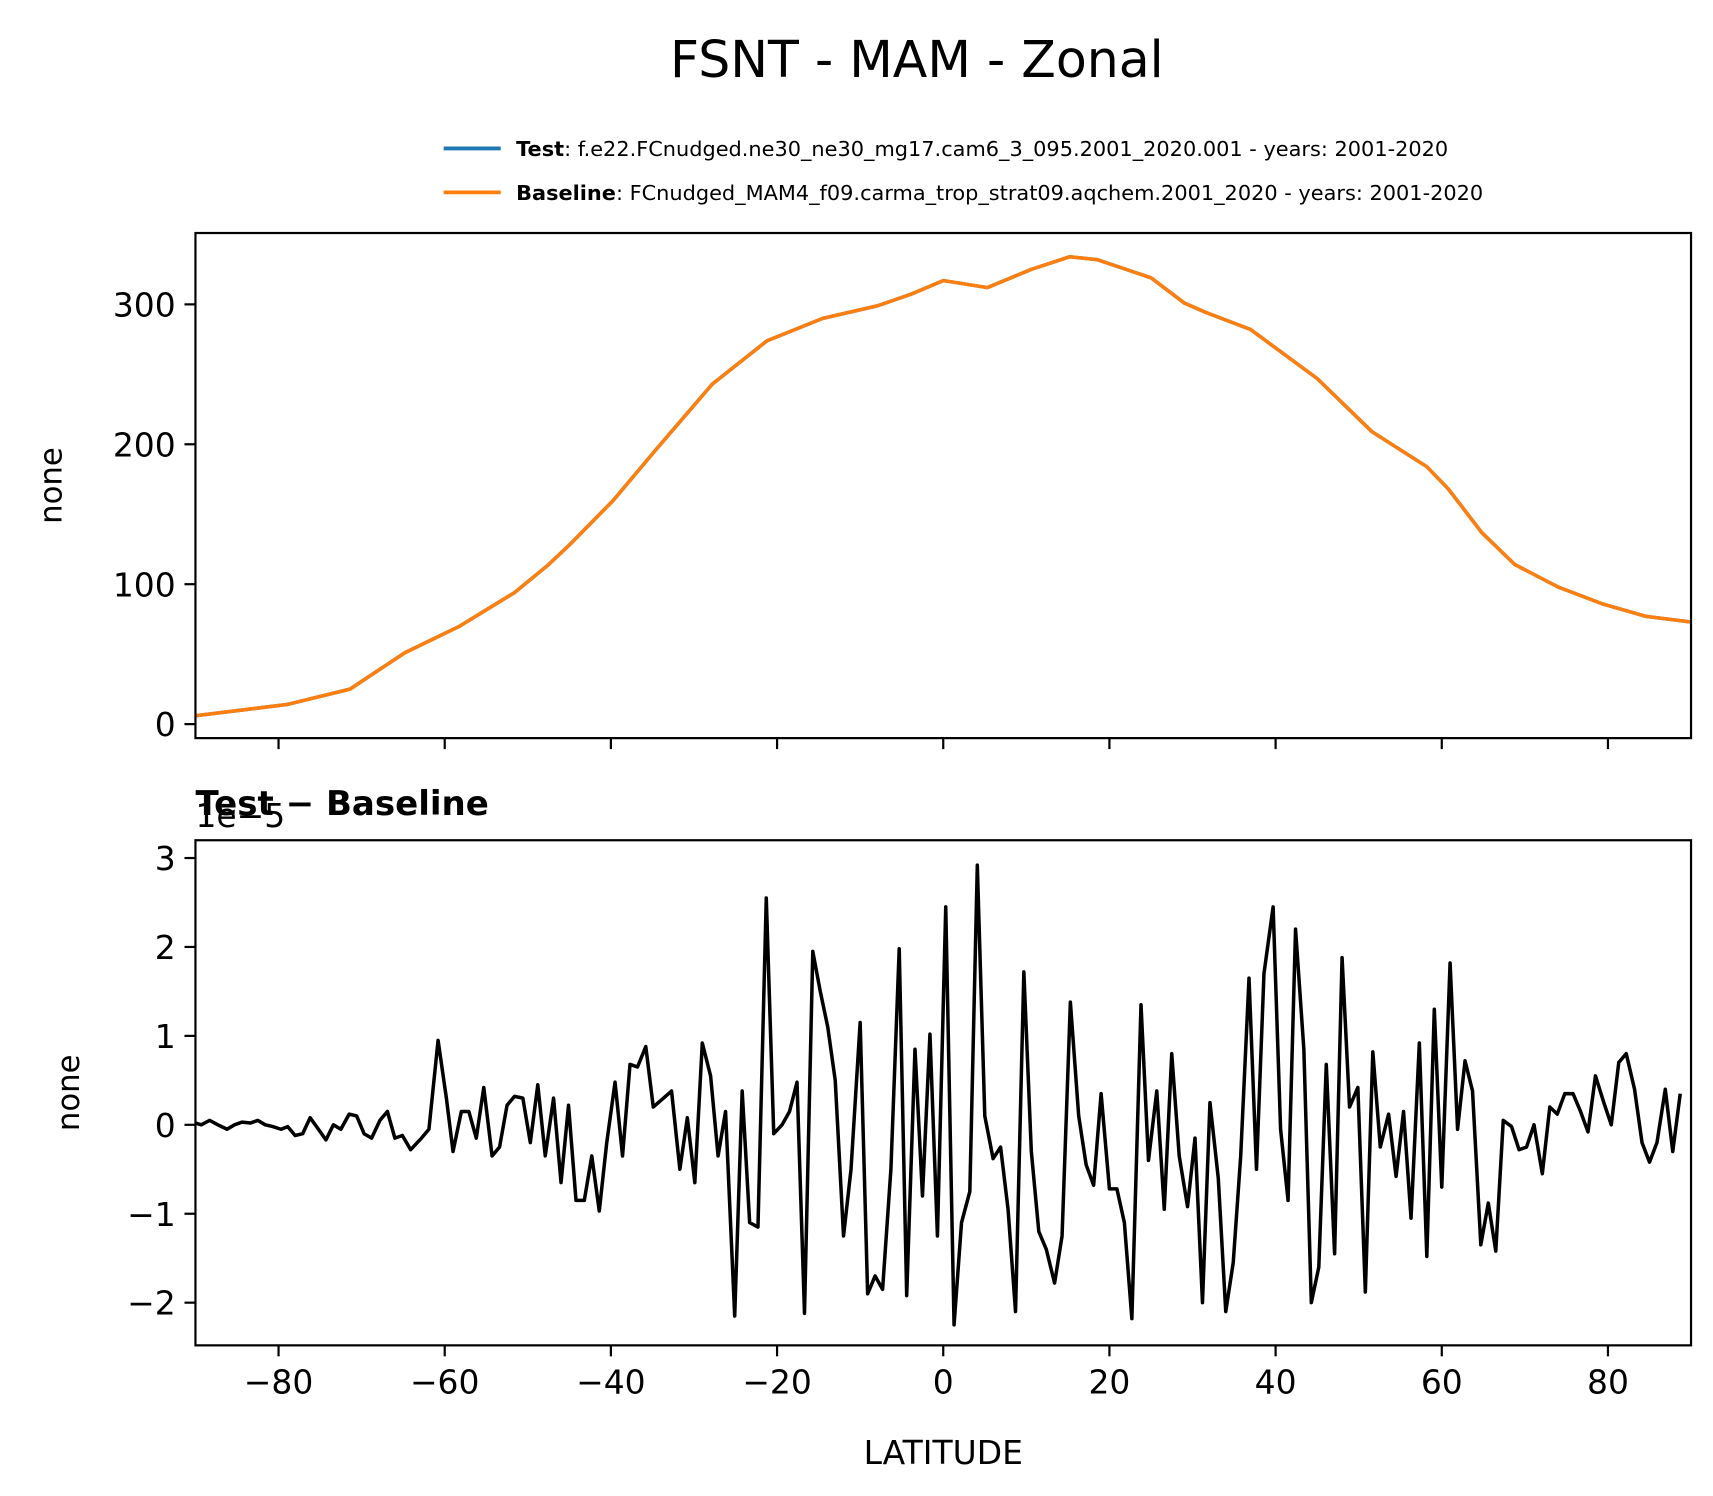  Describe the element at coordinates (1109, 1382) in the screenshot. I see `x-tick-label: 20` at that location.